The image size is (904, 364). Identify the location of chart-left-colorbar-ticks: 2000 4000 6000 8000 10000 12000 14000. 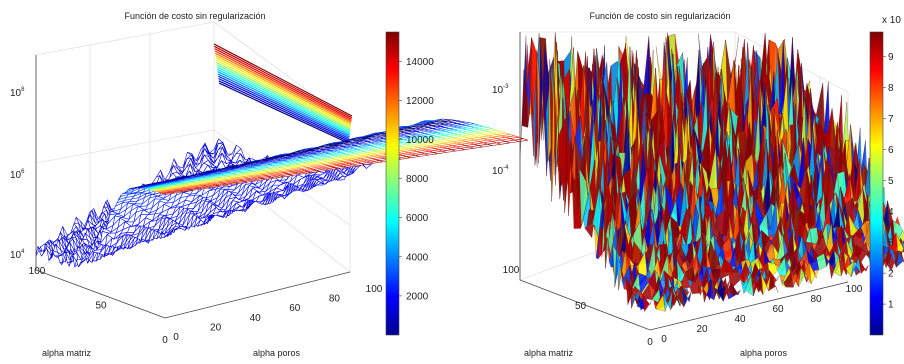
(416, 179).